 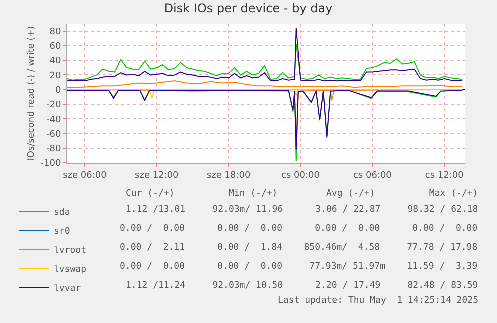 I want to click on y-tick-label: 40, so click(x=56, y=61).